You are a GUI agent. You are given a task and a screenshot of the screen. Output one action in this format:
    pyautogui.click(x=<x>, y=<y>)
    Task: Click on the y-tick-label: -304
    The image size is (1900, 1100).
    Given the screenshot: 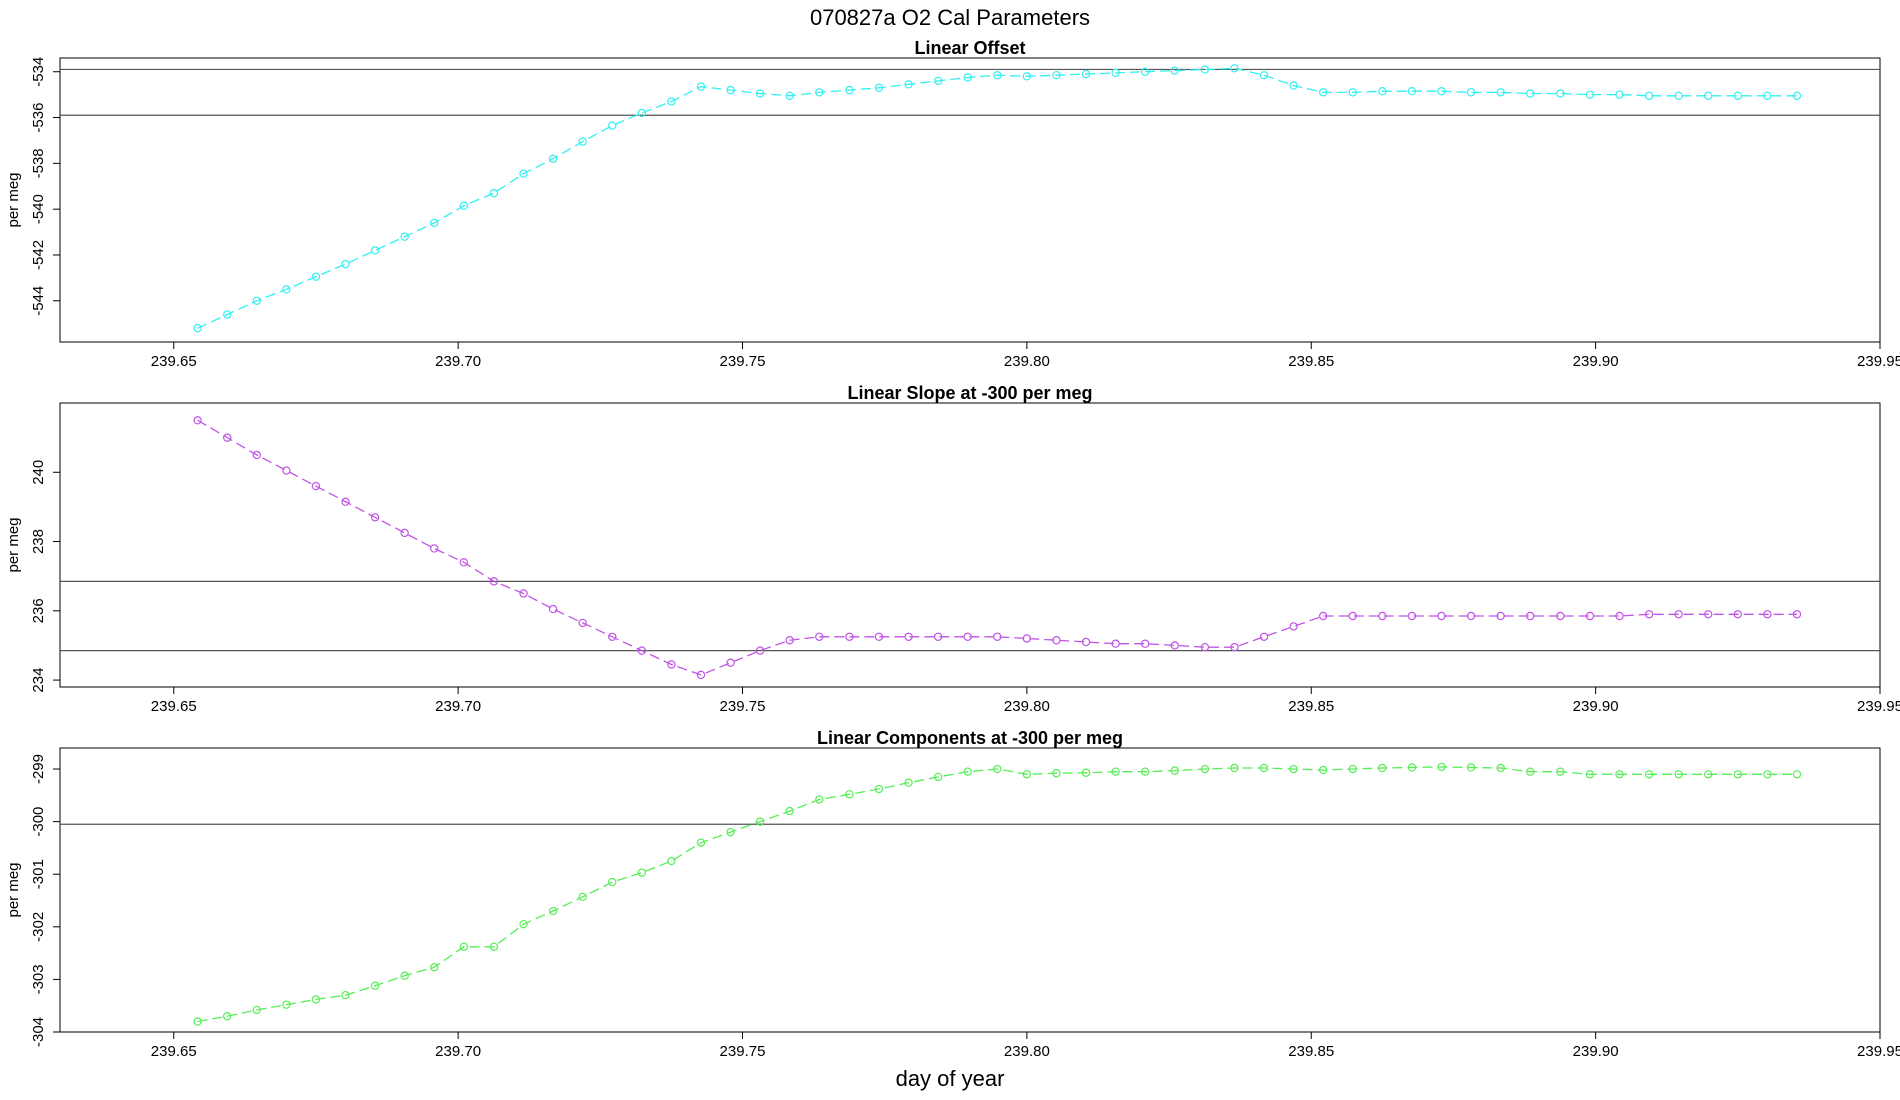 What is the action you would take?
    pyautogui.click(x=38, y=1032)
    